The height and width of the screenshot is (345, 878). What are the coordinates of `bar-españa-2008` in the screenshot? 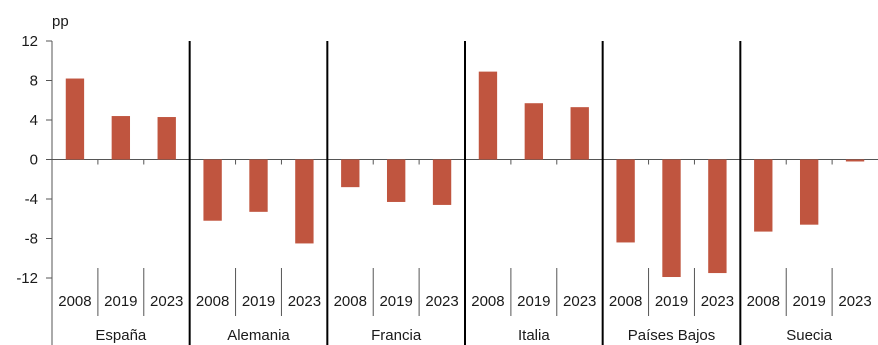 It's located at (75, 119).